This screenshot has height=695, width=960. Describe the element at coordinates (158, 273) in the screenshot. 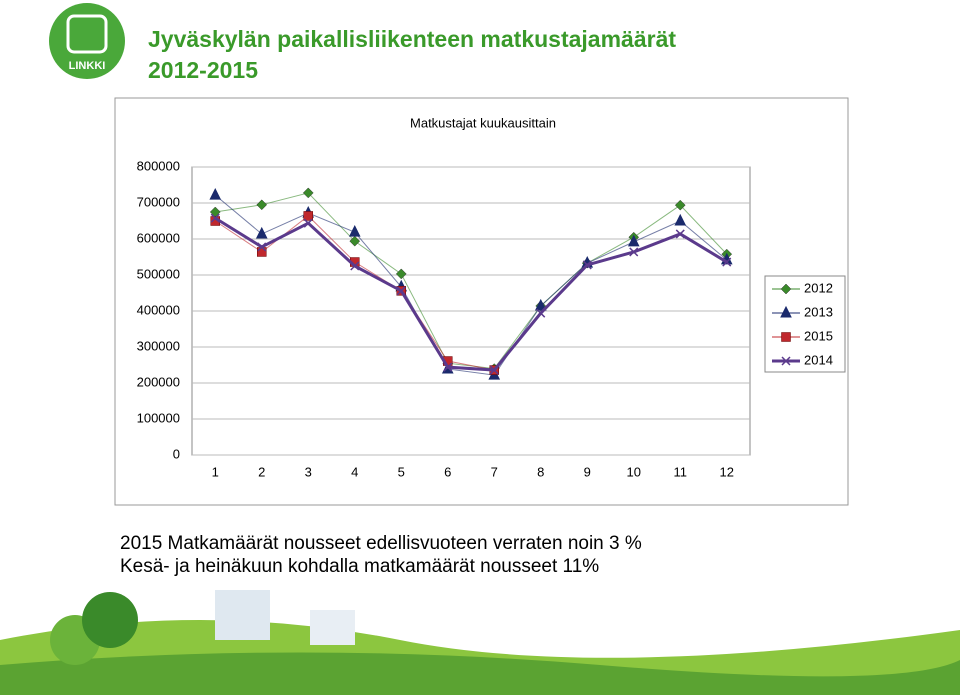

I see `y-tick-label: 500000` at that location.